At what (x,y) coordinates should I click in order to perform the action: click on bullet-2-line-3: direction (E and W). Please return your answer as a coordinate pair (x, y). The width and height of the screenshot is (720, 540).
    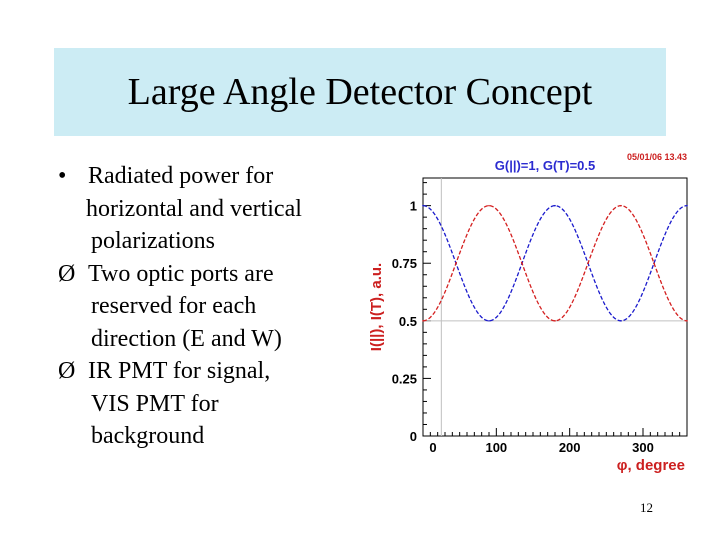
    Looking at the image, I should click on (186, 338).